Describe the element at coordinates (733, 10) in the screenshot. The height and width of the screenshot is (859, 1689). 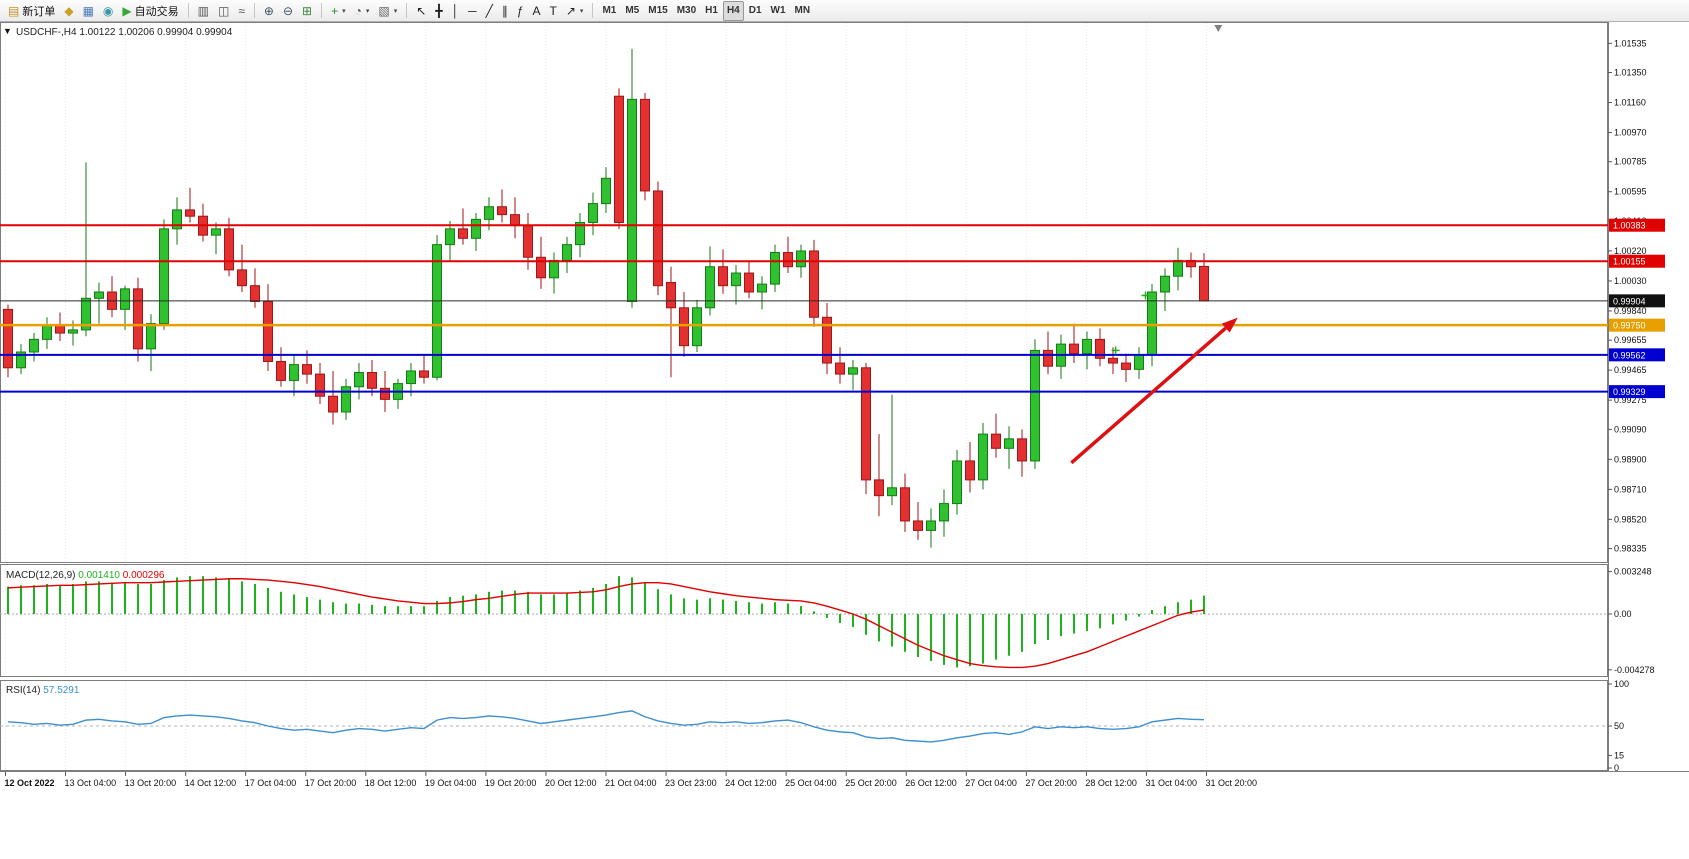
I see `tf-h4-button: H4` at that location.